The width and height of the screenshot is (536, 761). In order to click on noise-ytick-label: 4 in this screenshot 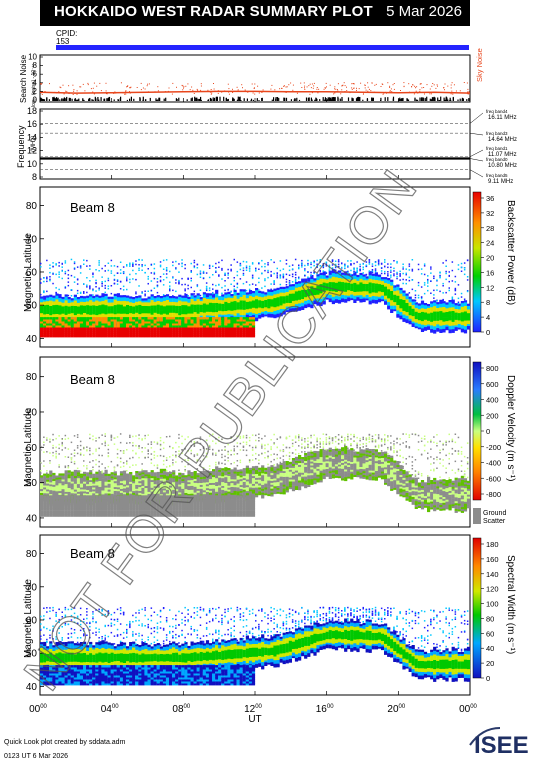, I will do `click(35, 82)`.